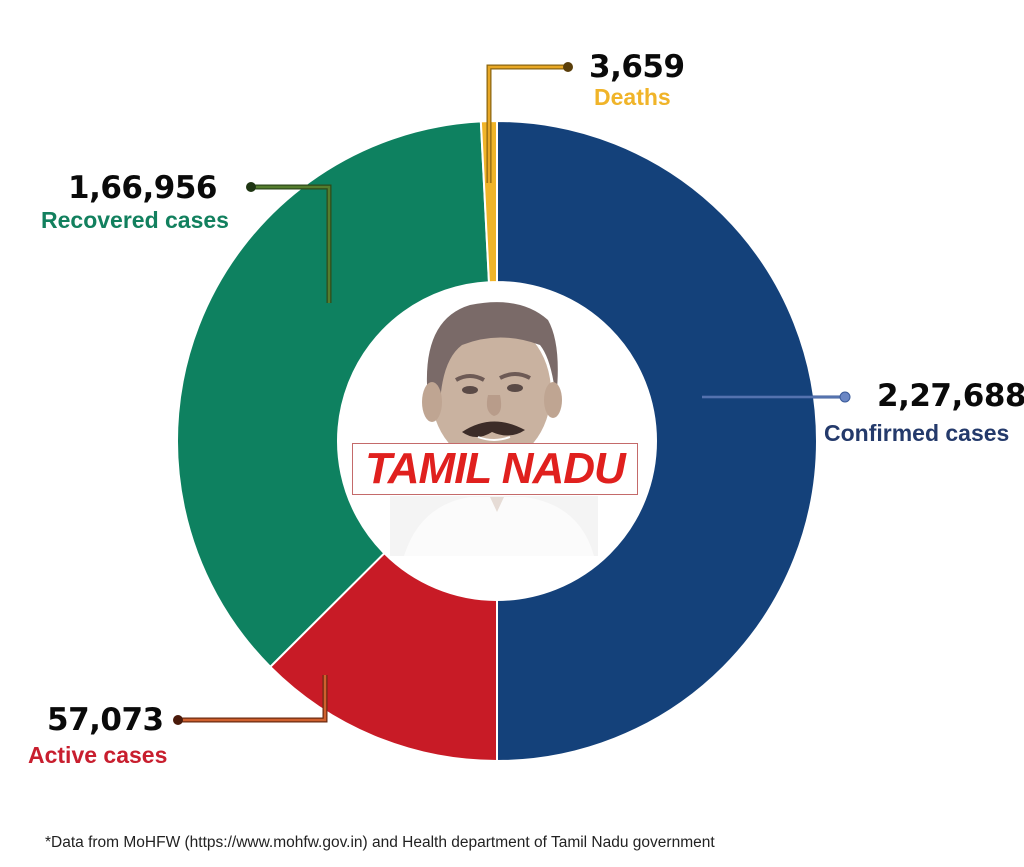 This screenshot has height=867, width=1024. I want to click on recovered-label: Recovered cases, so click(135, 220).